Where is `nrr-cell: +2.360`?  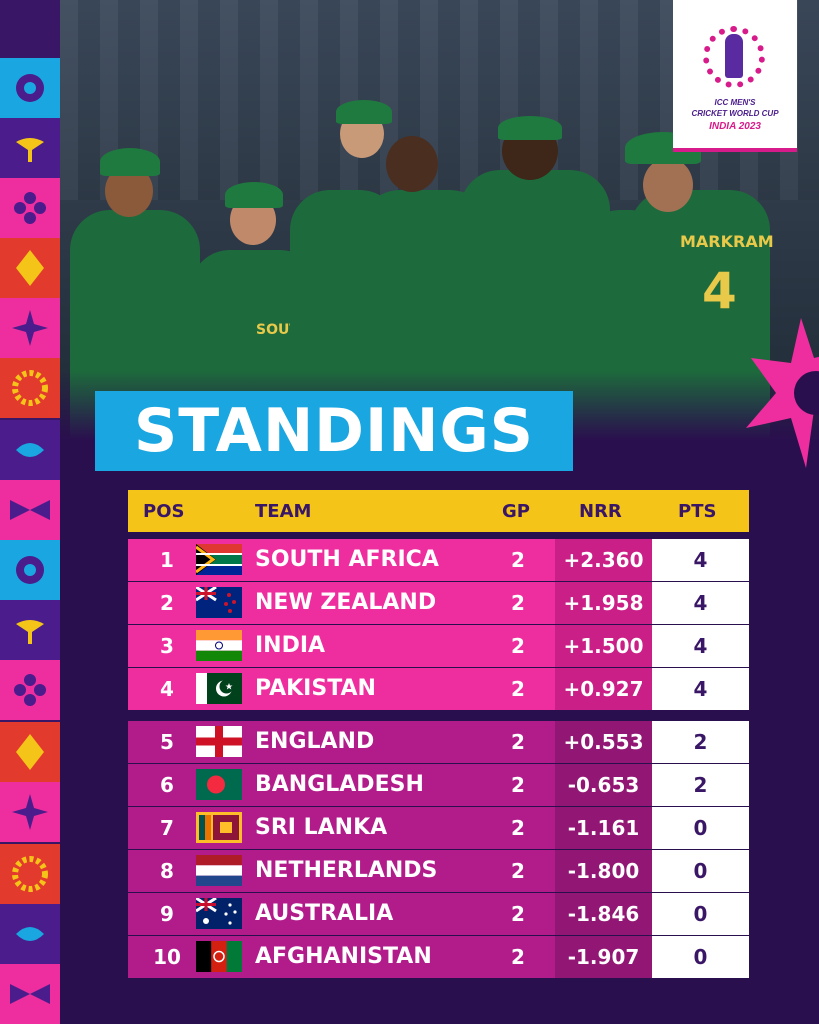 nrr-cell: +2.360 is located at coordinates (603, 560).